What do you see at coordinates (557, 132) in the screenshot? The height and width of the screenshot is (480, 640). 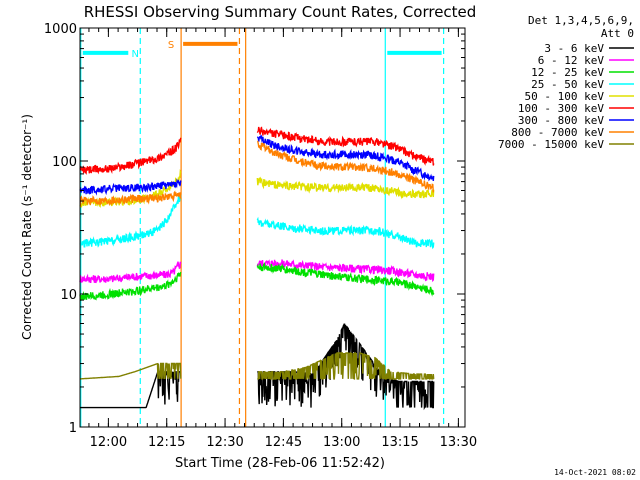 I see `legend-label: 800 - 7000 keV` at bounding box center [557, 132].